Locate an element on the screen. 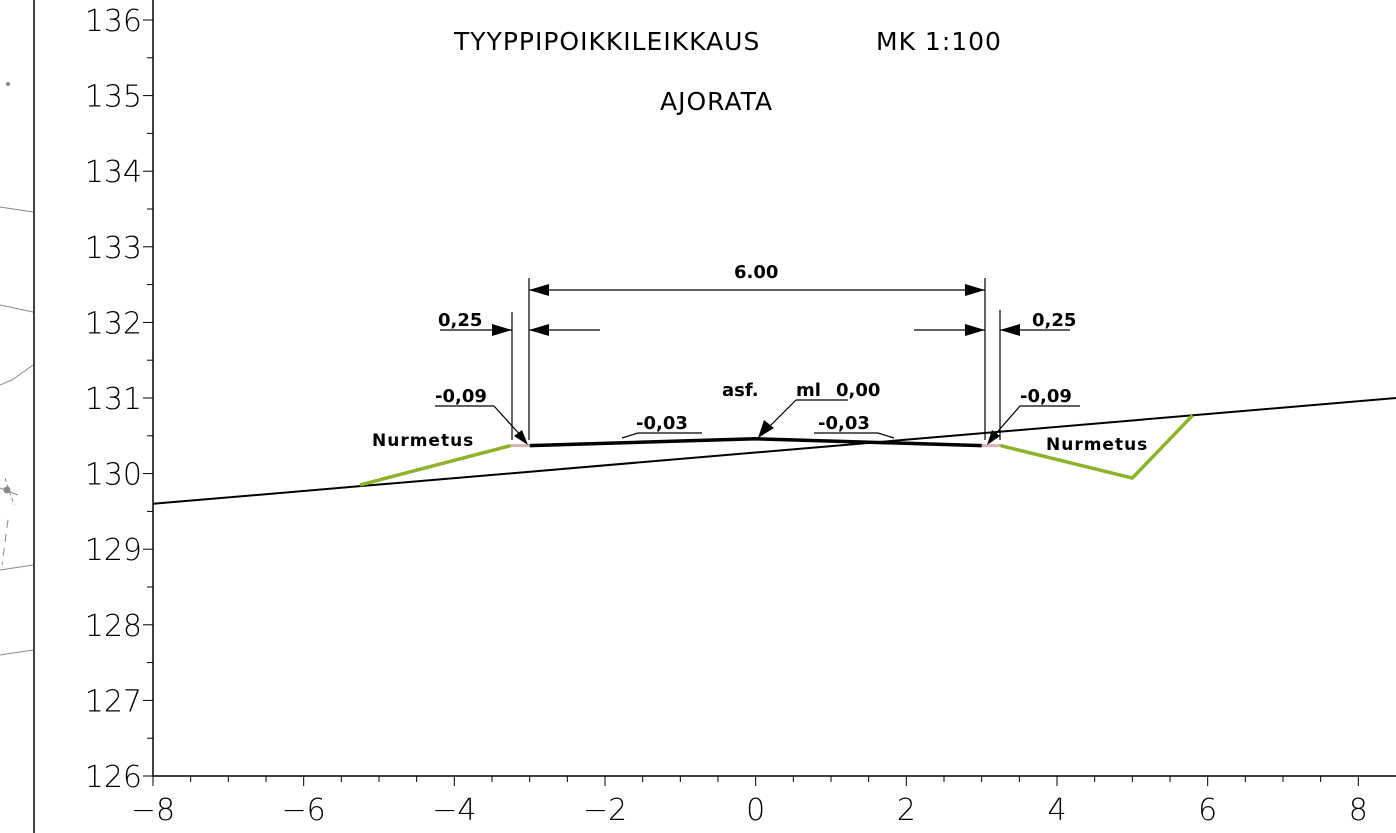 The height and width of the screenshot is (833, 1396). edge-height-left-leader is located at coordinates (481, 425).